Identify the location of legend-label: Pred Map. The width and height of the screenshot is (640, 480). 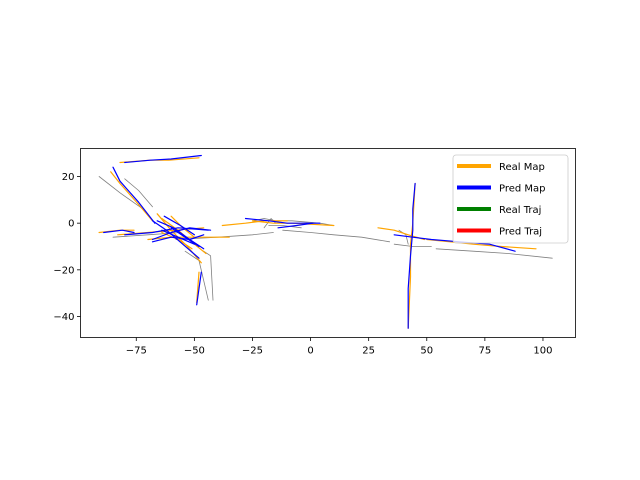
(522, 189).